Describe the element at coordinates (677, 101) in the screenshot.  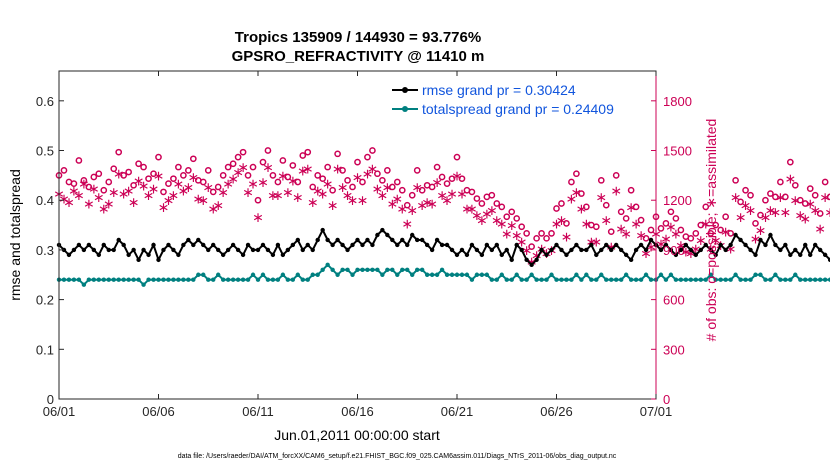
I see `y-tick-label-right: 1800` at that location.